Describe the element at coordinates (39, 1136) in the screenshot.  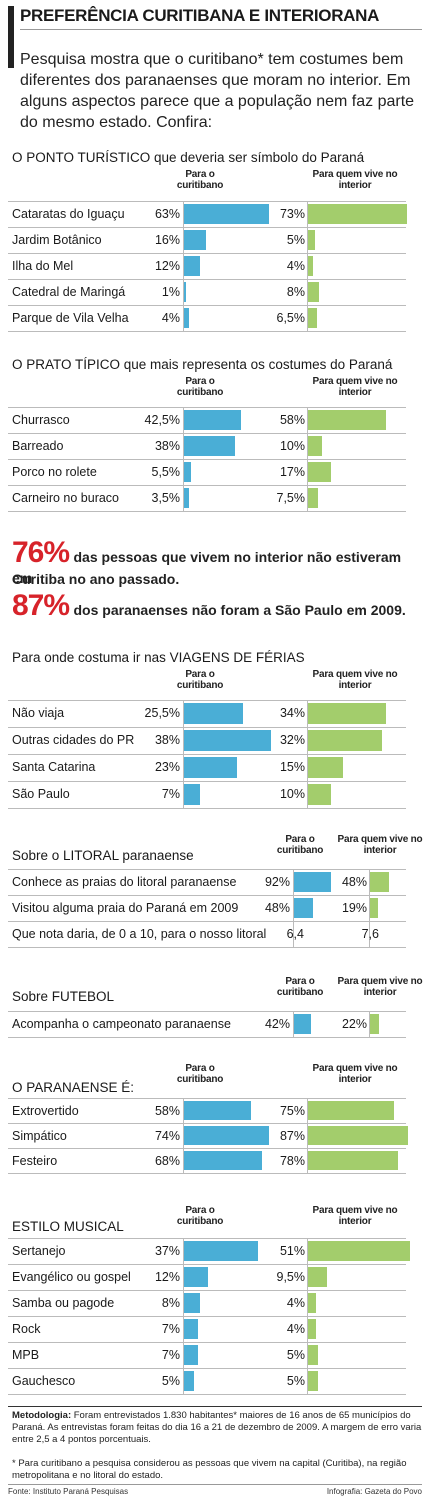
I see `category-label: Simpático` at that location.